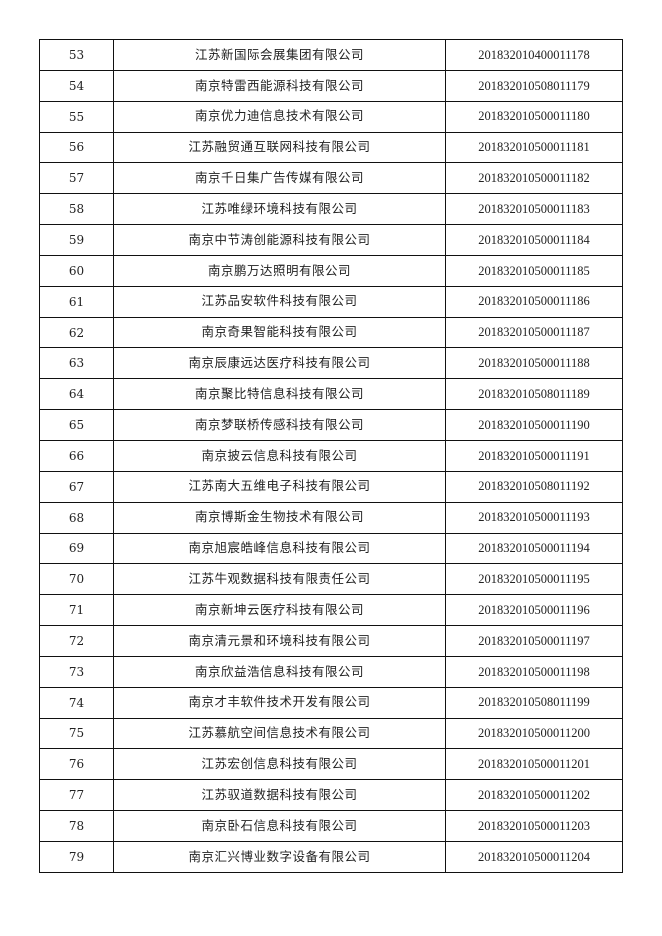 The image size is (662, 936). I want to click on registration-code-cell: 201832010508011179, so click(534, 85).